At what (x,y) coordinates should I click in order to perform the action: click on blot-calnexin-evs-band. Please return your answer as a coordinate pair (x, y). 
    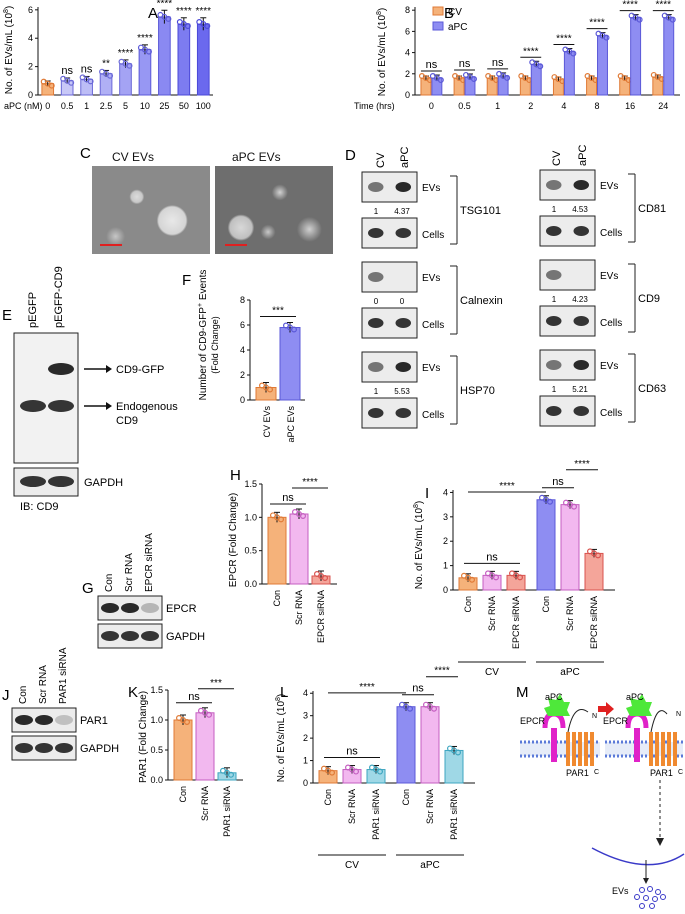
    Looking at the image, I should click on (376, 277).